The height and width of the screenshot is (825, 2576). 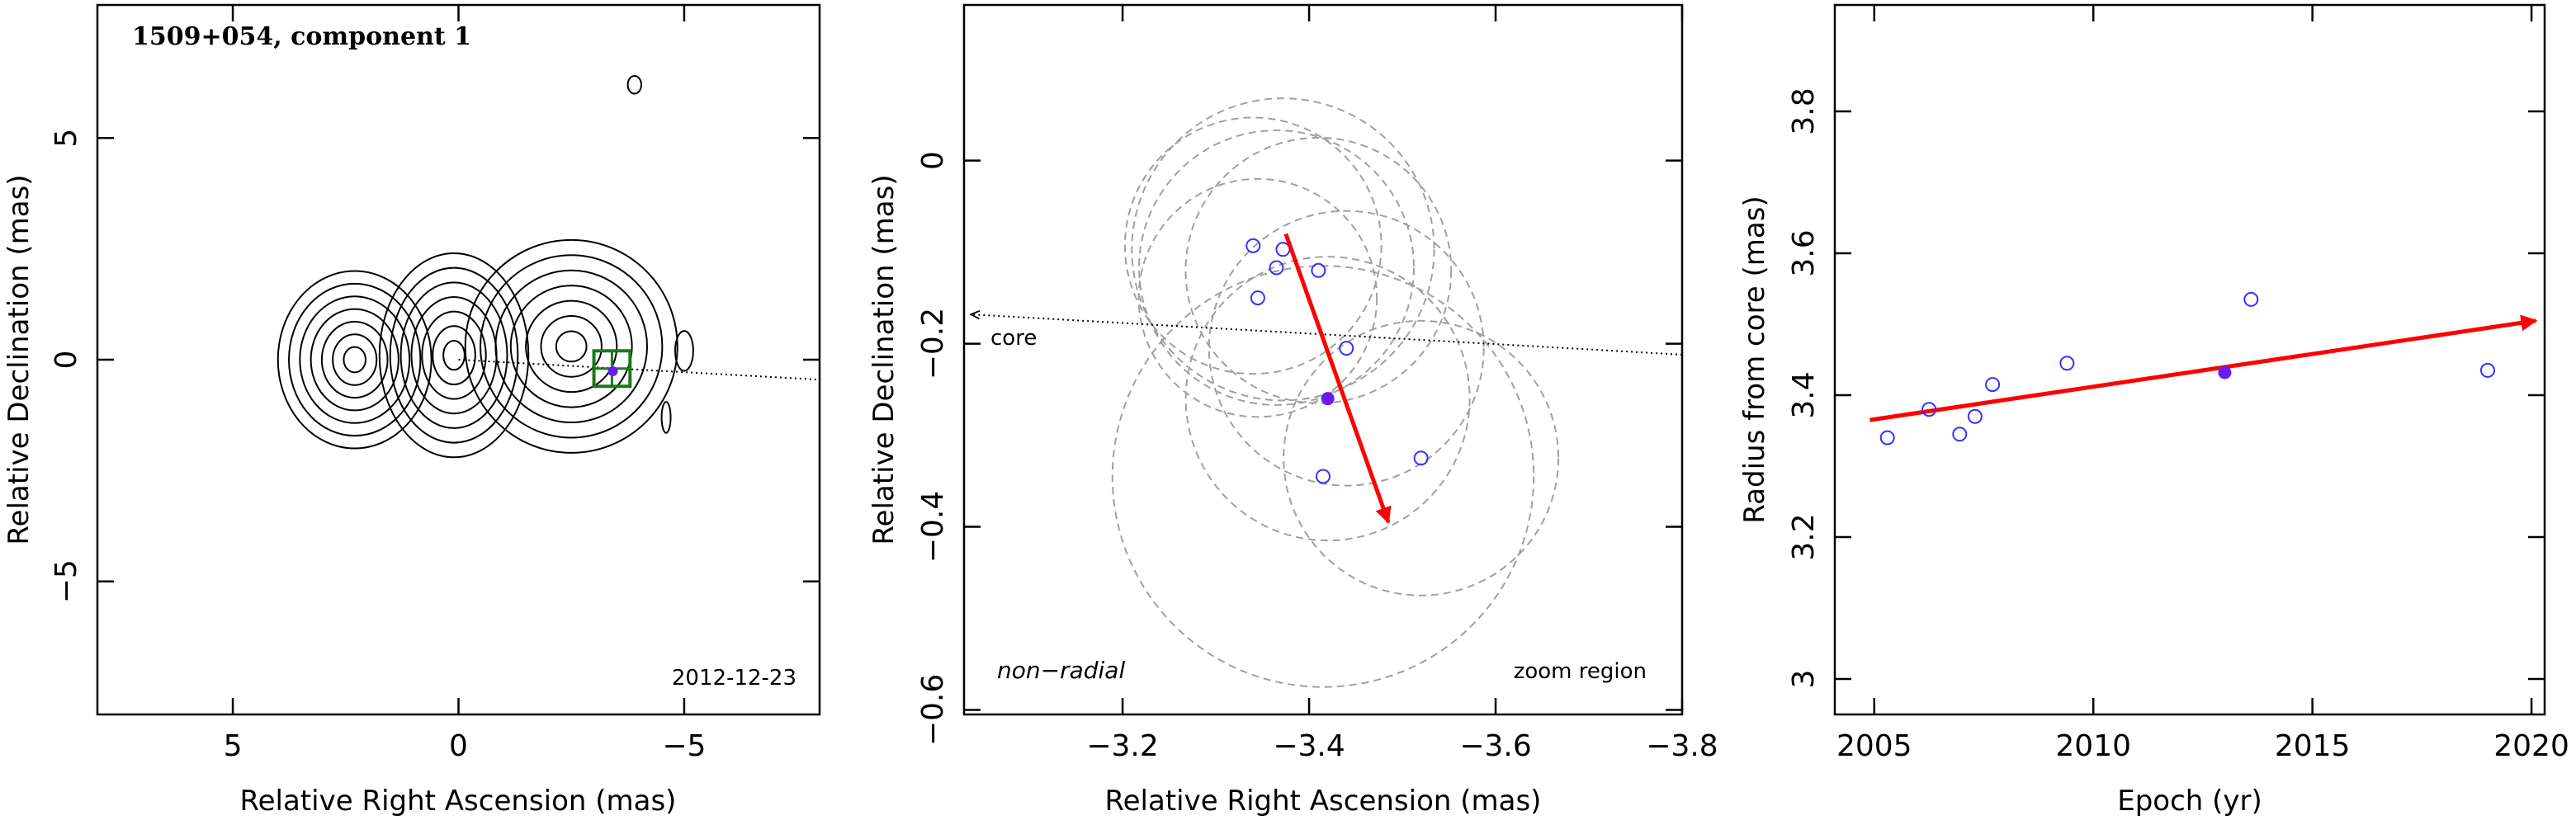 What do you see at coordinates (2225, 372) in the screenshot?
I see `radius-highlight-point` at bounding box center [2225, 372].